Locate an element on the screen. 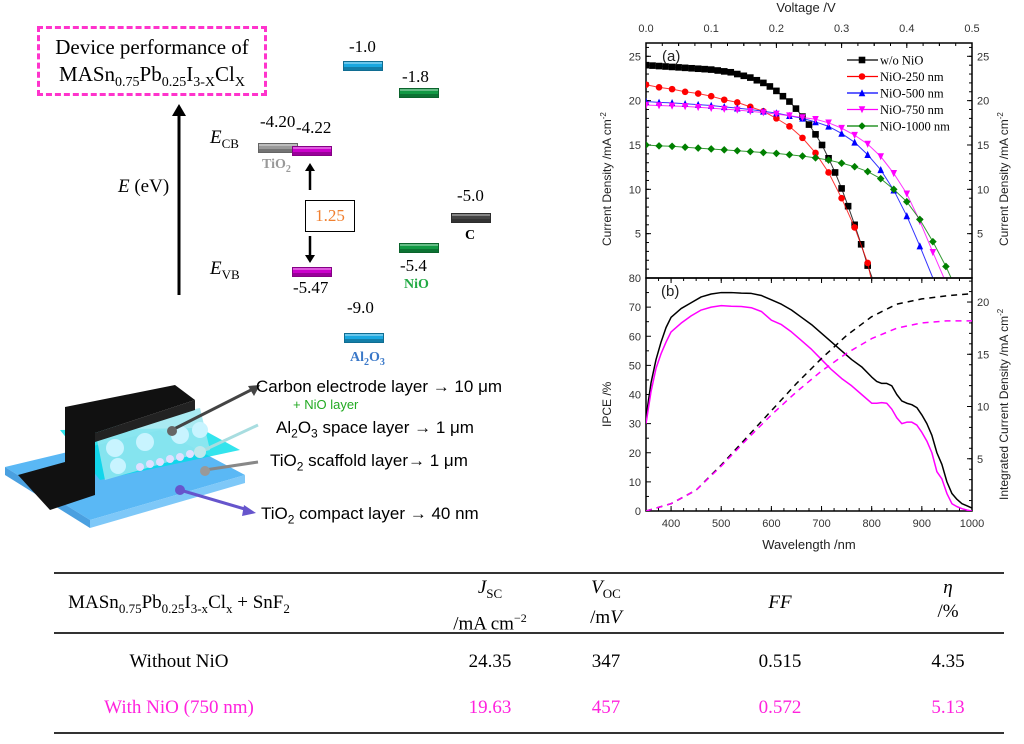 The height and width of the screenshot is (744, 1024). energy-axis-arrow is located at coordinates (179, 199).